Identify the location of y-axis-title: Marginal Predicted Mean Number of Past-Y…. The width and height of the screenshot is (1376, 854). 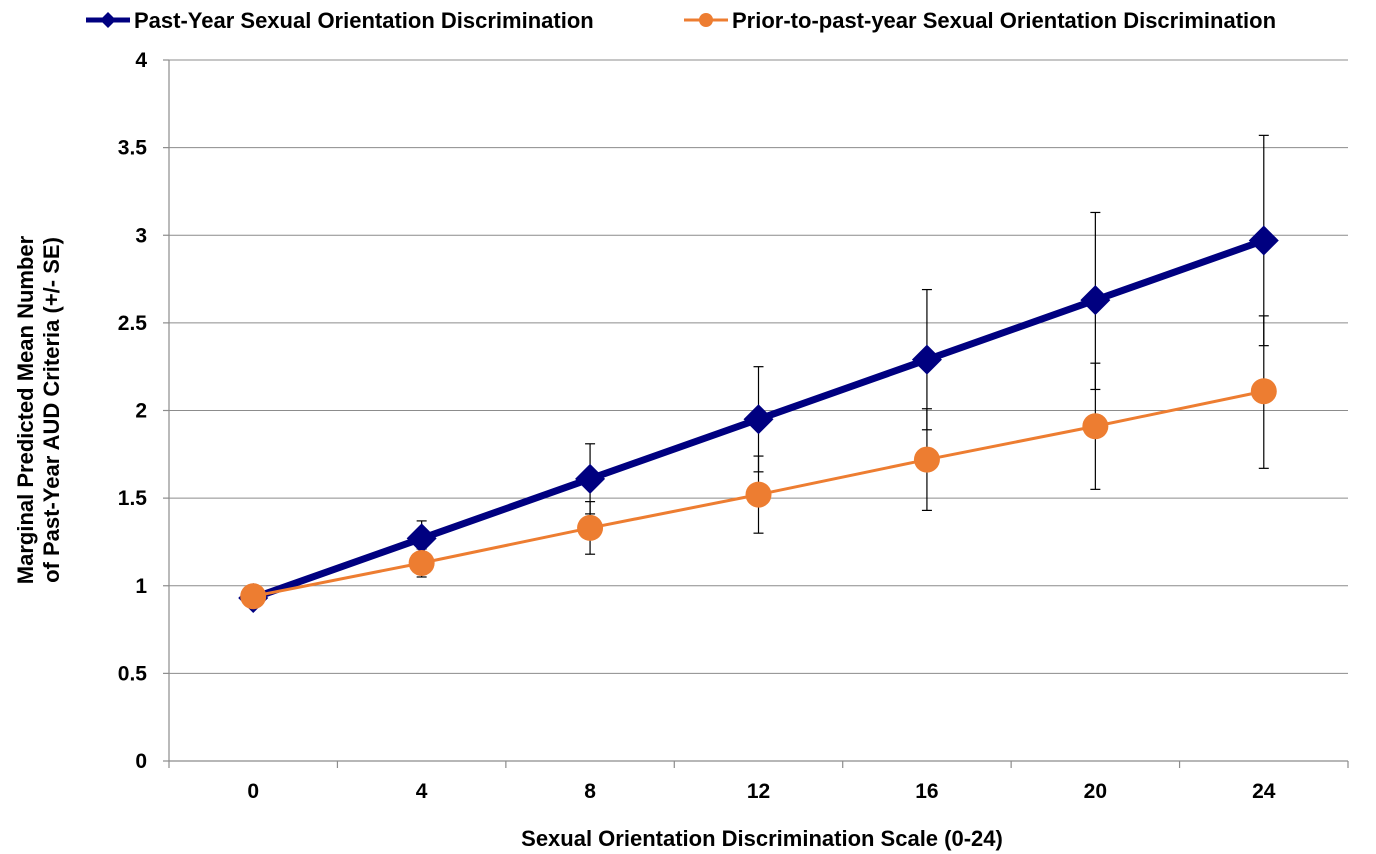
(38, 409).